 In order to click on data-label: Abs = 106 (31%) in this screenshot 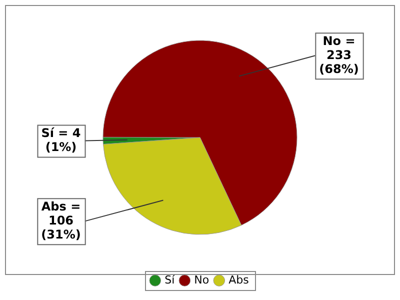, I will do `click(61, 220)`.